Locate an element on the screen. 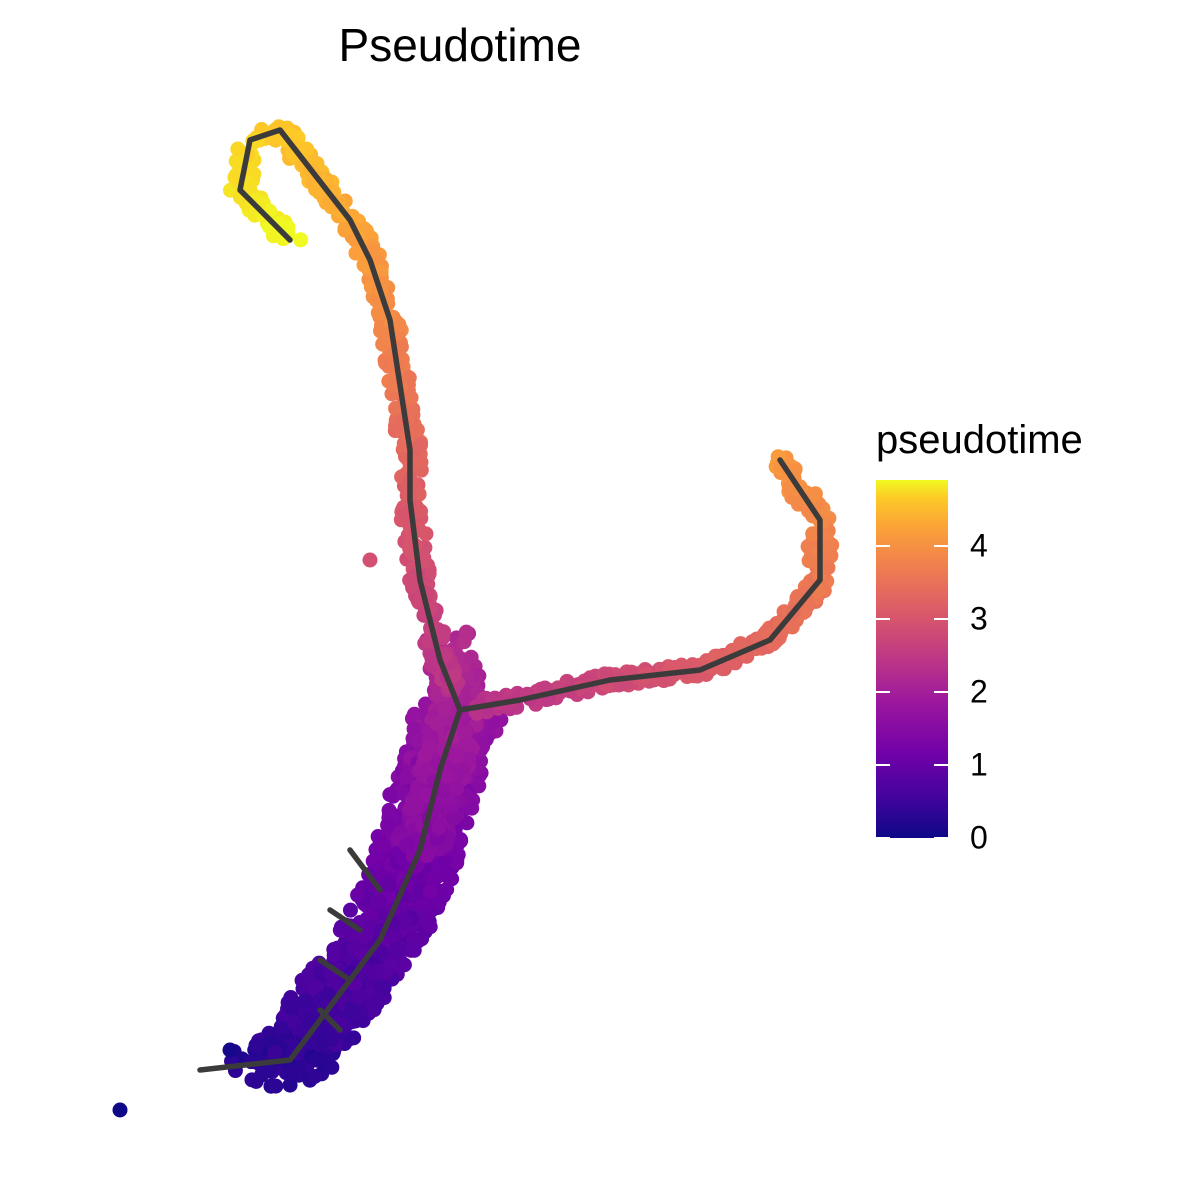  legend-colorbar is located at coordinates (912, 659).